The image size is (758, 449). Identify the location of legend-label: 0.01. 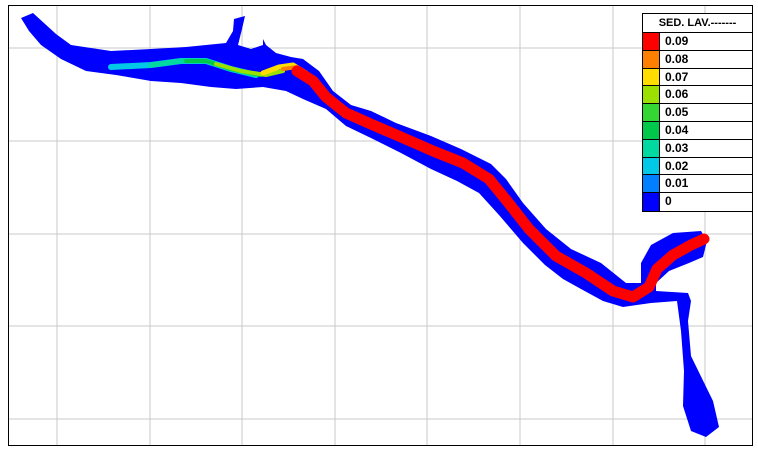
(677, 183).